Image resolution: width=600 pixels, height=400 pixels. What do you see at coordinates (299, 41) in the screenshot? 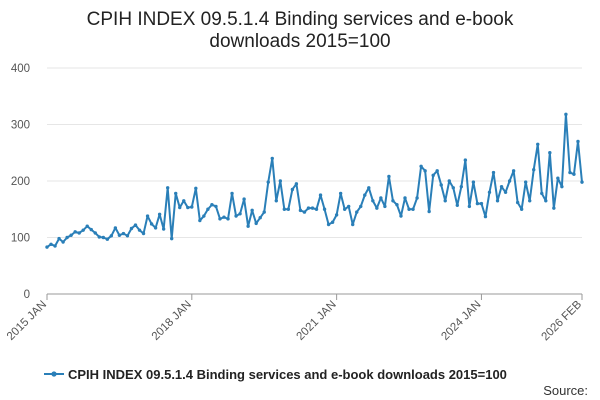
I see `chart-title-line-2: downloads 2015=100` at bounding box center [299, 41].